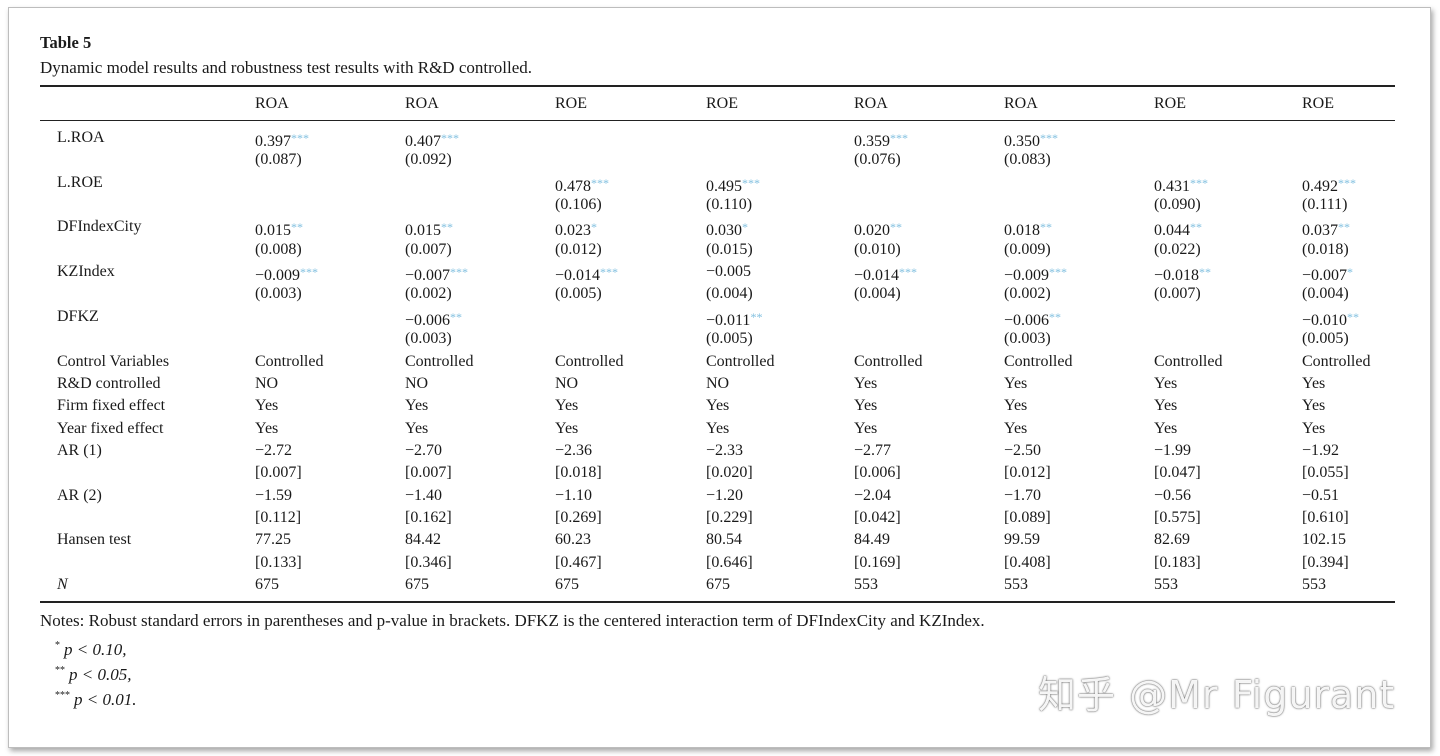  I want to click on coefficient-value: 80.54, so click(724, 540).